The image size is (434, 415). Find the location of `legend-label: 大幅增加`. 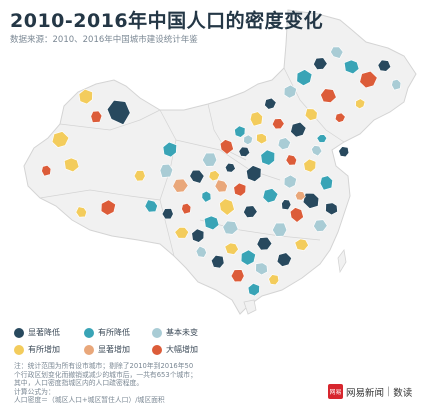

legend-label: 大幅增加 is located at coordinates (182, 349).